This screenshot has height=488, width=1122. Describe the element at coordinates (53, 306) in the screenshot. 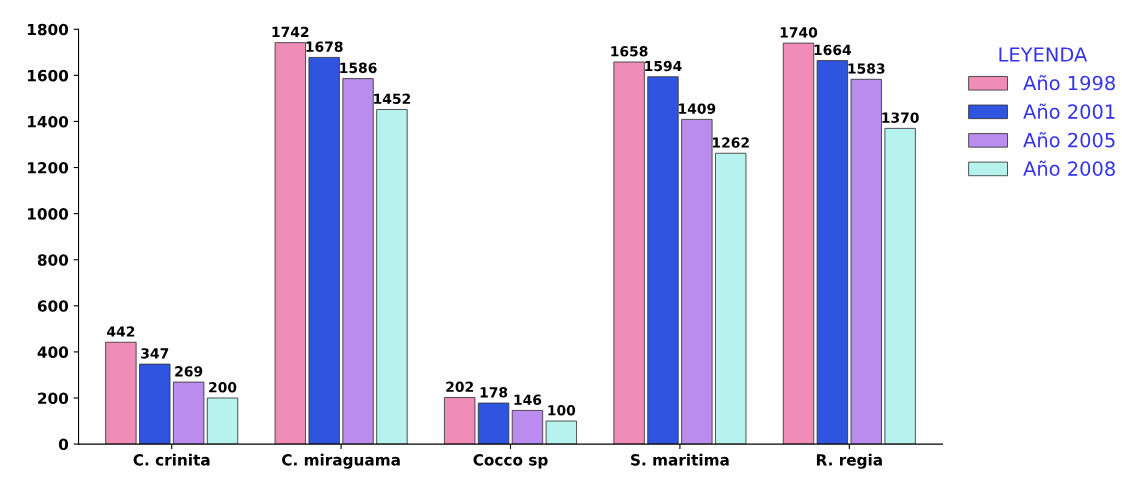

I see `y-tick-label: 600` at that location.